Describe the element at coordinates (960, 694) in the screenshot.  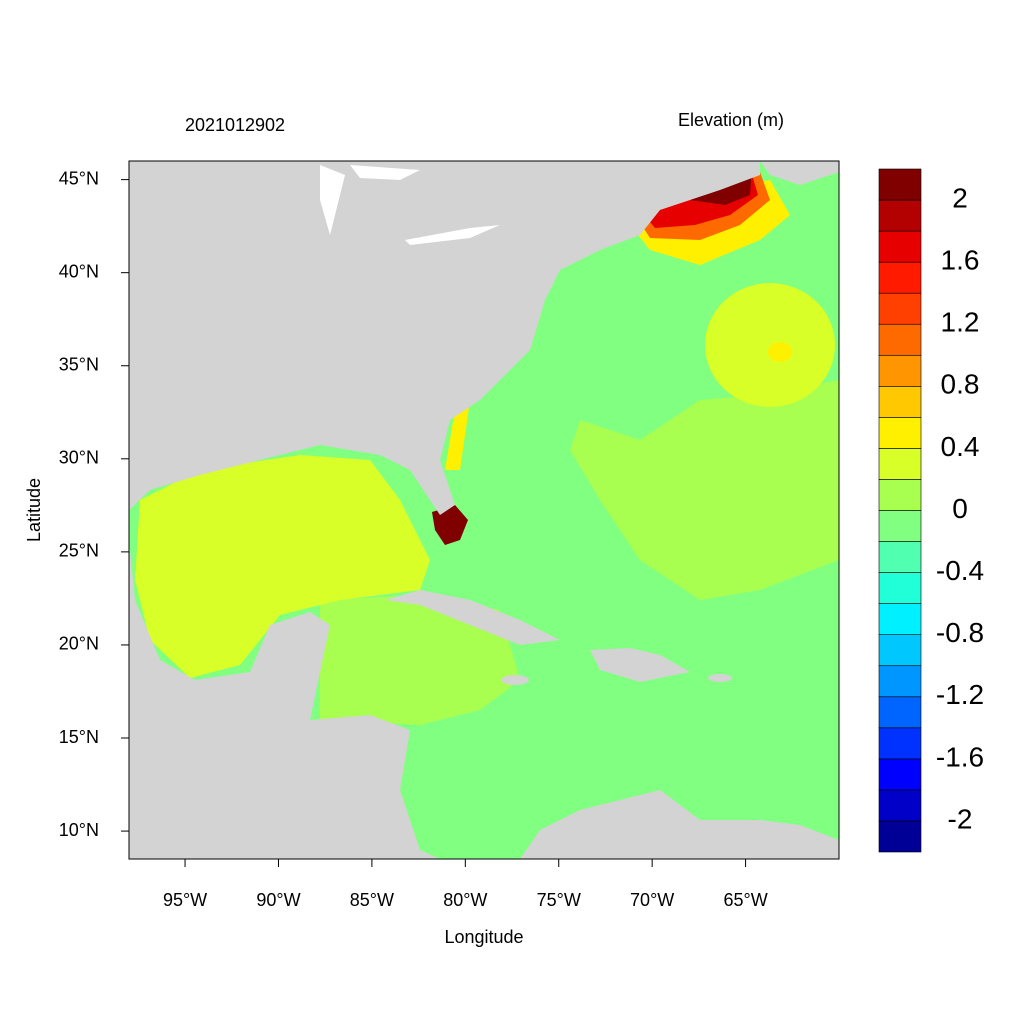
I see `colorbar-label: -1.2` at that location.